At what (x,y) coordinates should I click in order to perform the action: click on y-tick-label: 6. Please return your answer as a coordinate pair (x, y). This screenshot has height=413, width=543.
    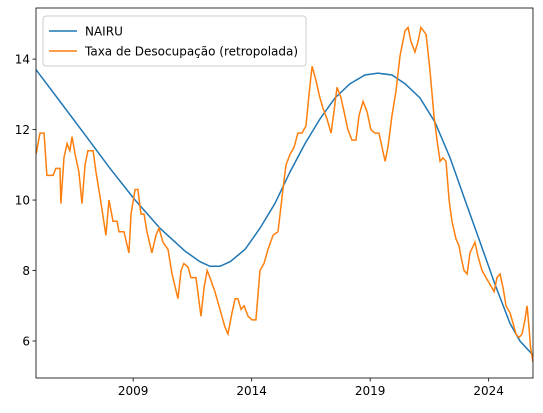
    Looking at the image, I should click on (26, 342).